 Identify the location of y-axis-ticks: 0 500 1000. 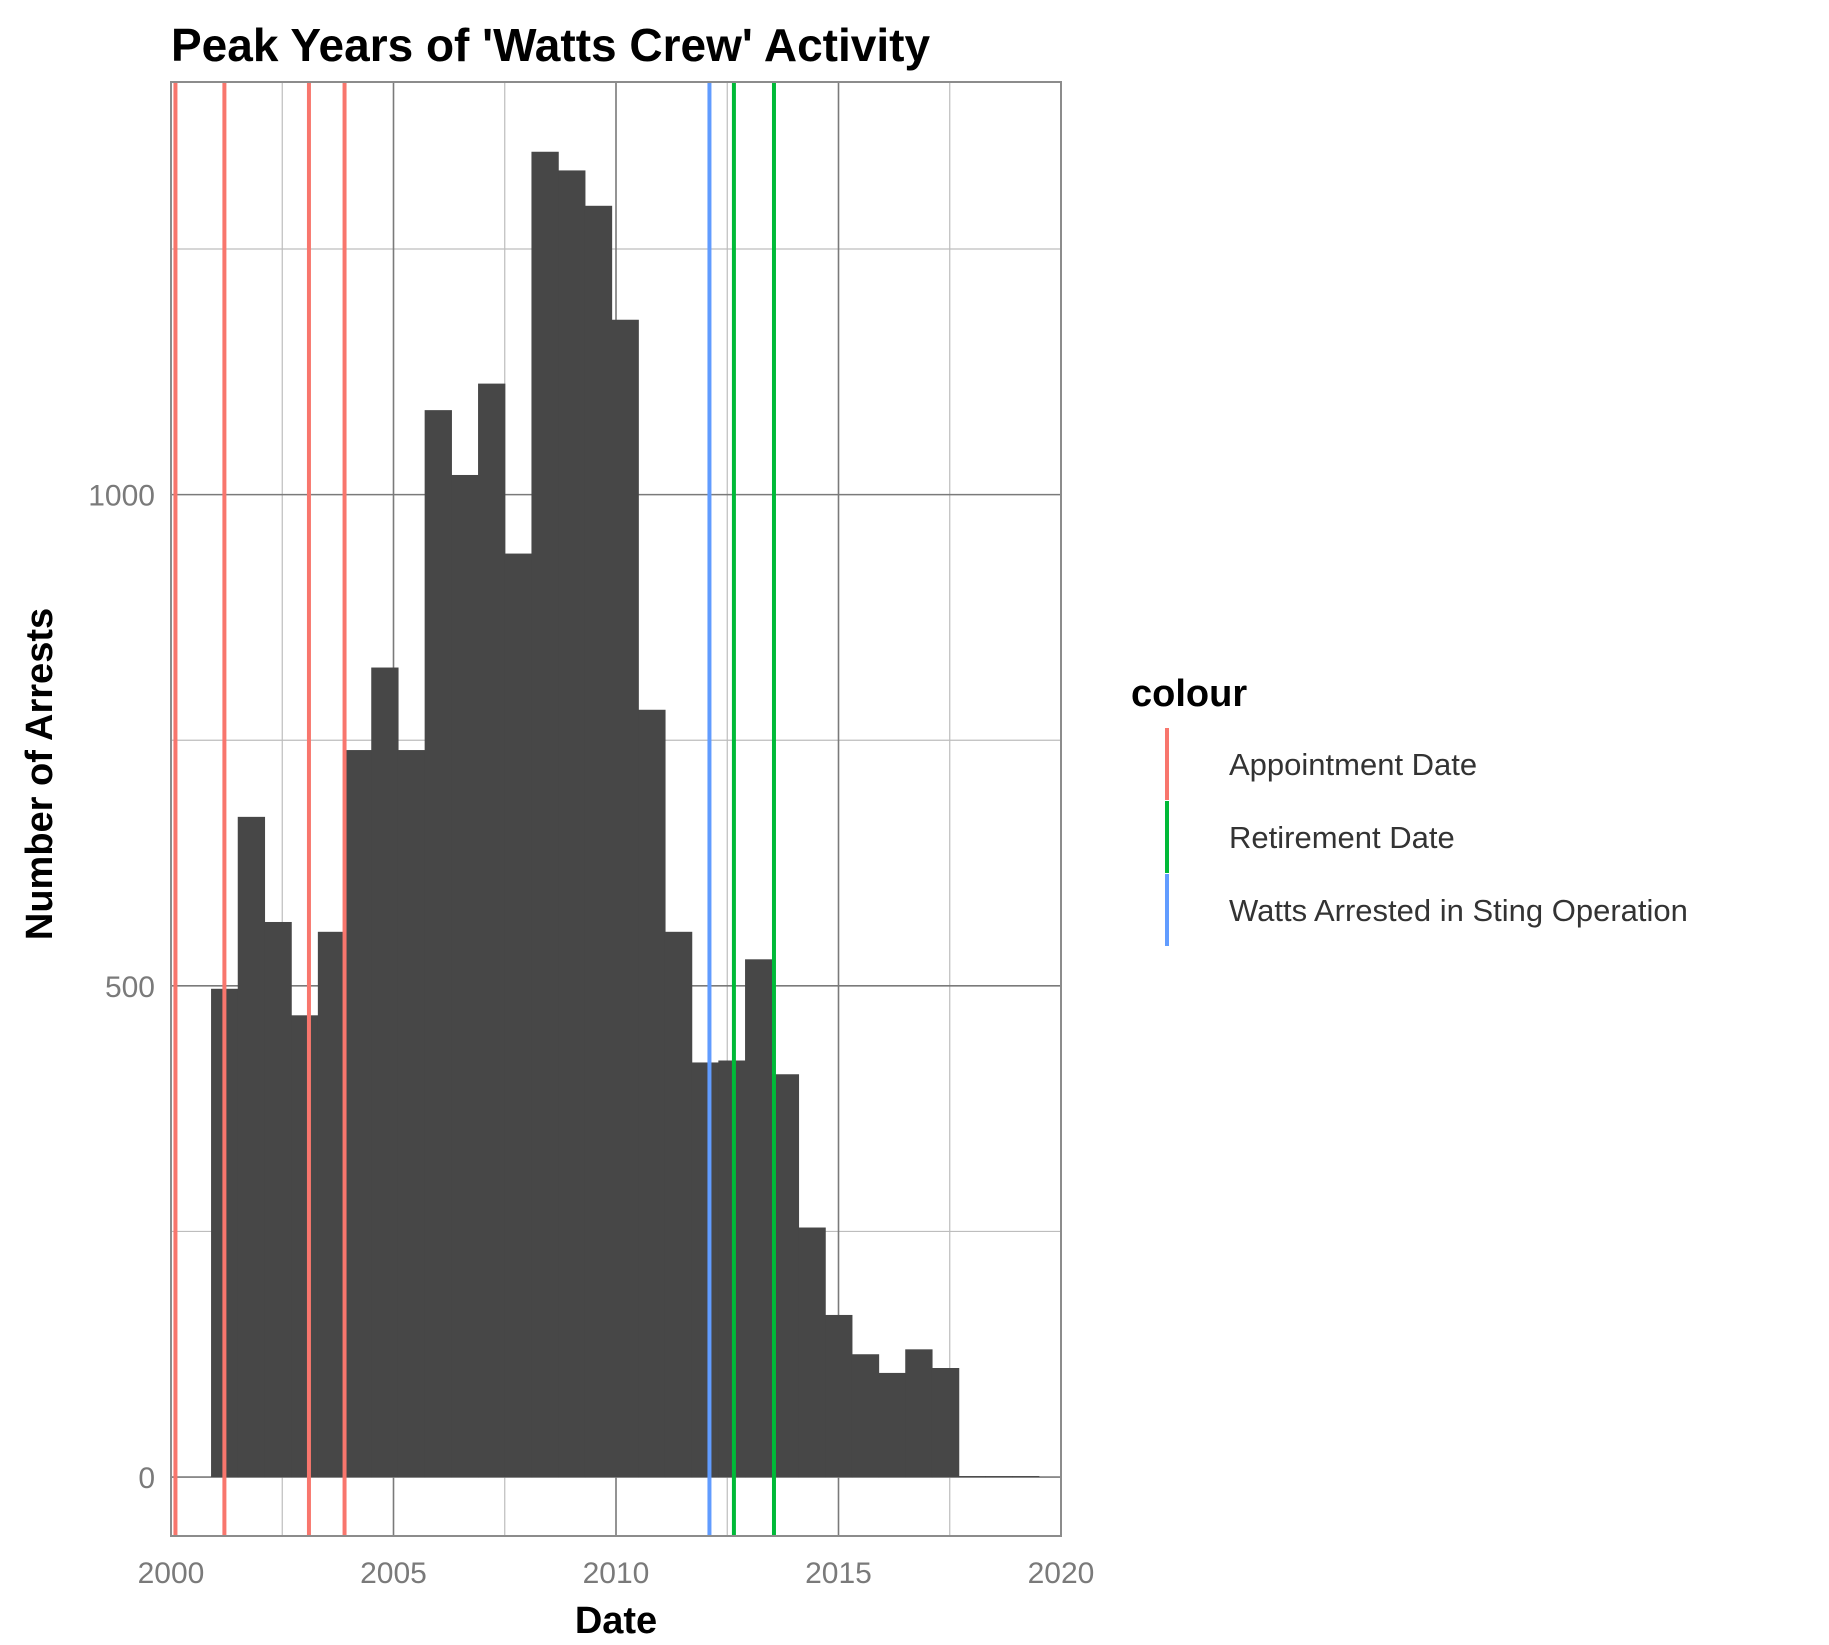
(121, 987).